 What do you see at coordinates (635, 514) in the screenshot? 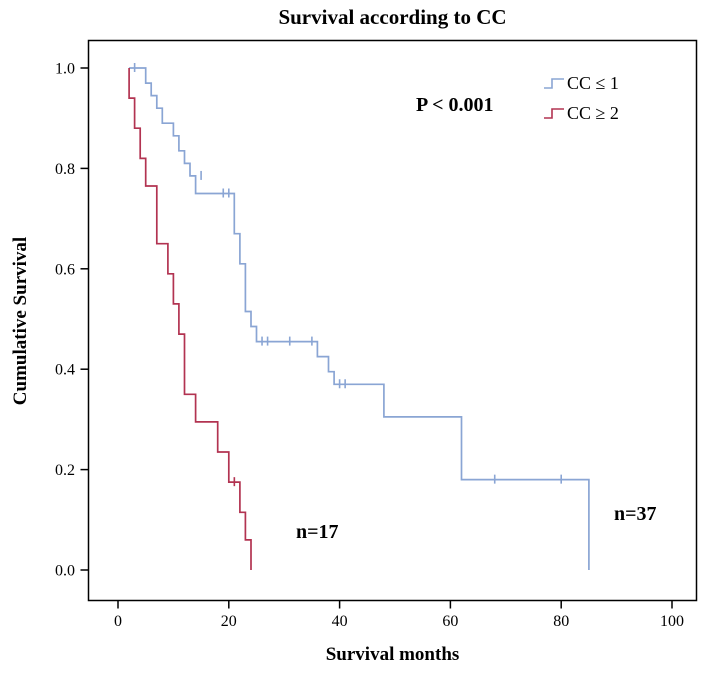
I see `n-annotation-blue-group: n=37` at bounding box center [635, 514].